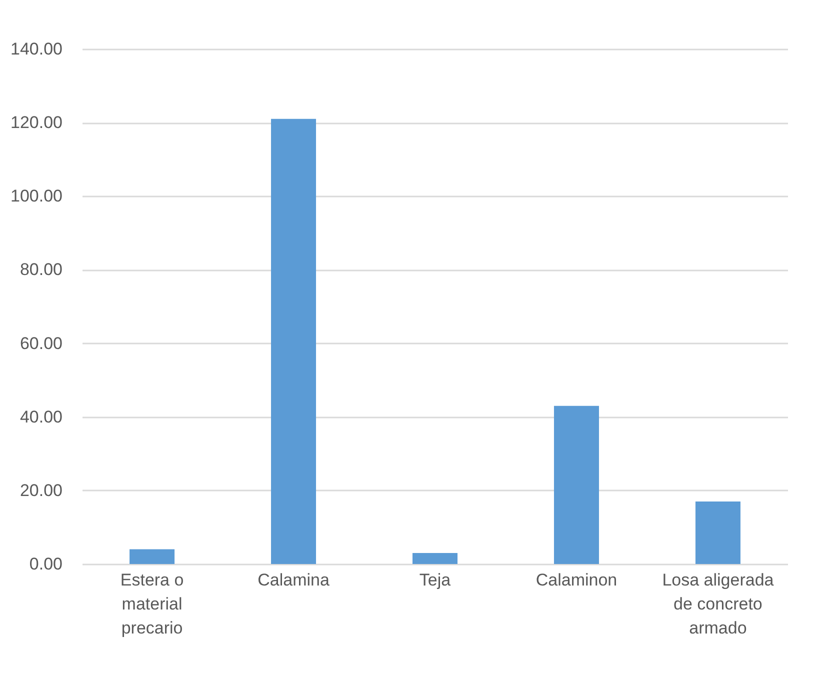 This screenshot has width=836, height=685. I want to click on y-tick-label: 0.00, so click(45, 564).